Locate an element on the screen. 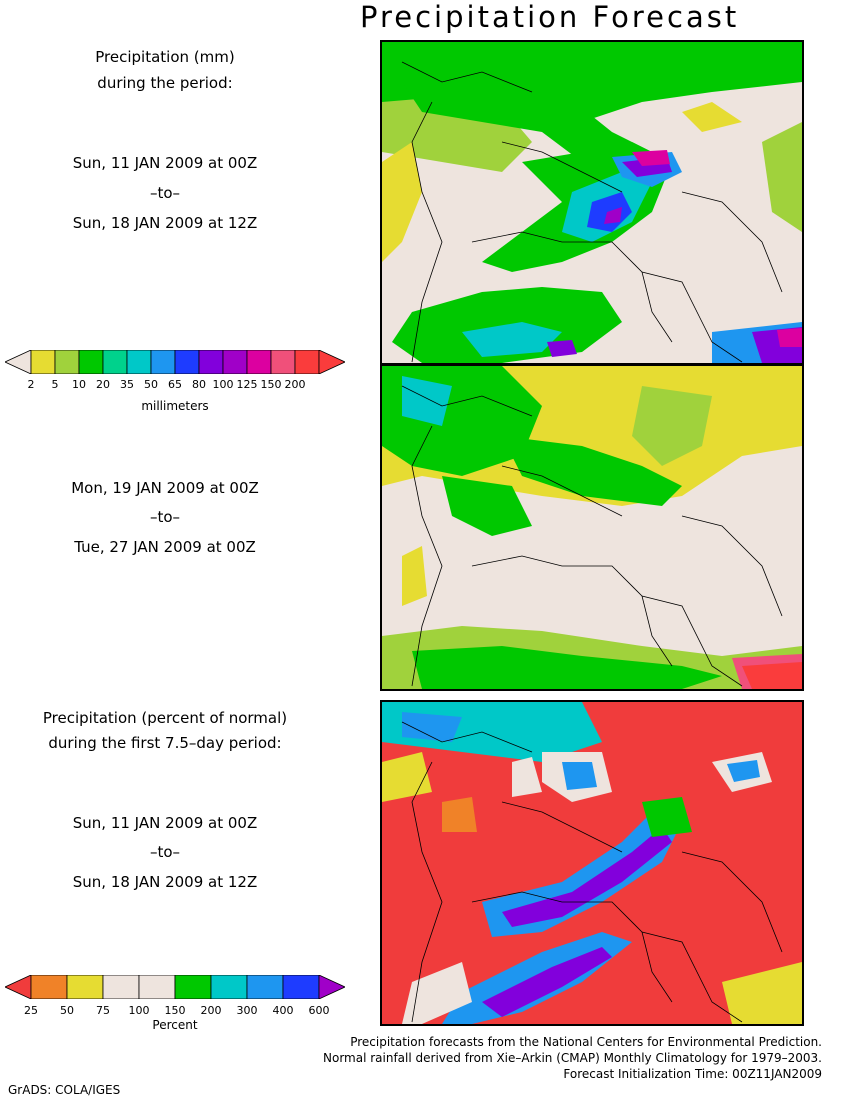 Image resolution: width=850 pixels, height=1100 pixels. colorbar-mm-labels: 2 5 10 20 35 50 65 80 100 125 150 200 is located at coordinates (175, 385).